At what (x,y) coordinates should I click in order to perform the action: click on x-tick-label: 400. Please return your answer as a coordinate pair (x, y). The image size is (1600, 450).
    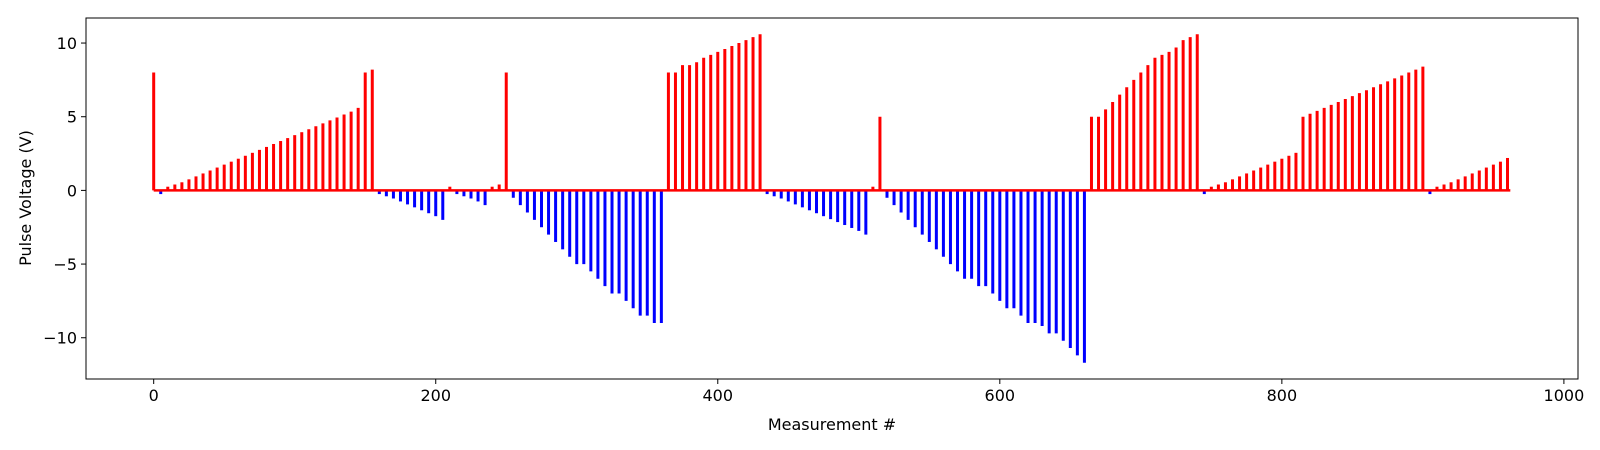
    Looking at the image, I should click on (717, 395).